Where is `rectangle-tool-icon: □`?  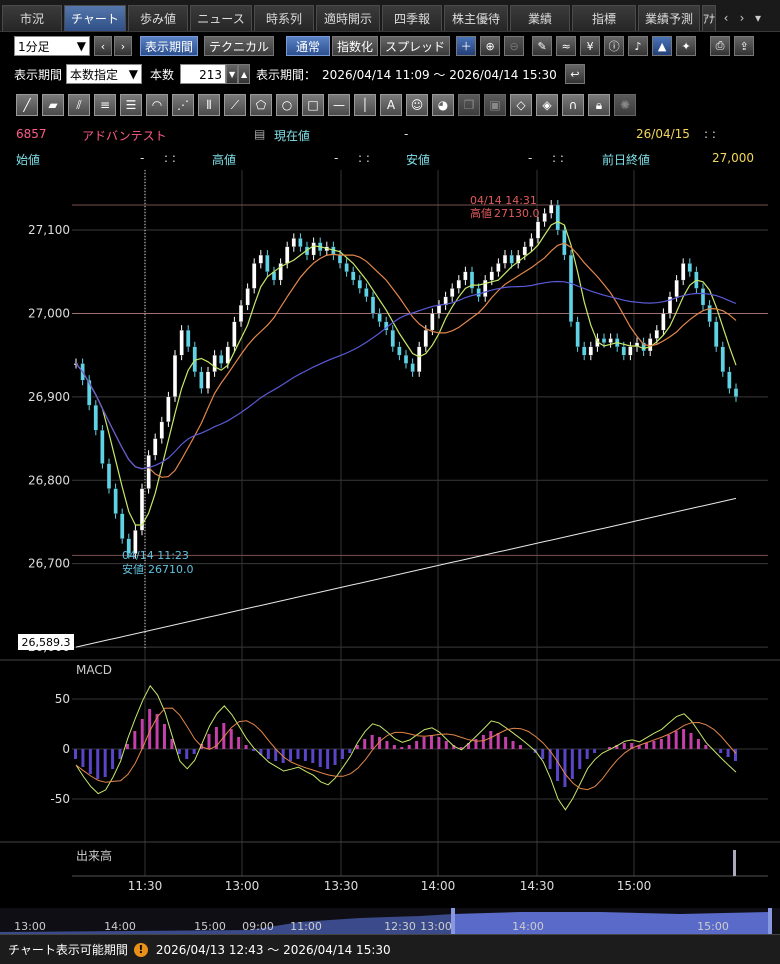 rectangle-tool-icon: □ is located at coordinates (313, 105).